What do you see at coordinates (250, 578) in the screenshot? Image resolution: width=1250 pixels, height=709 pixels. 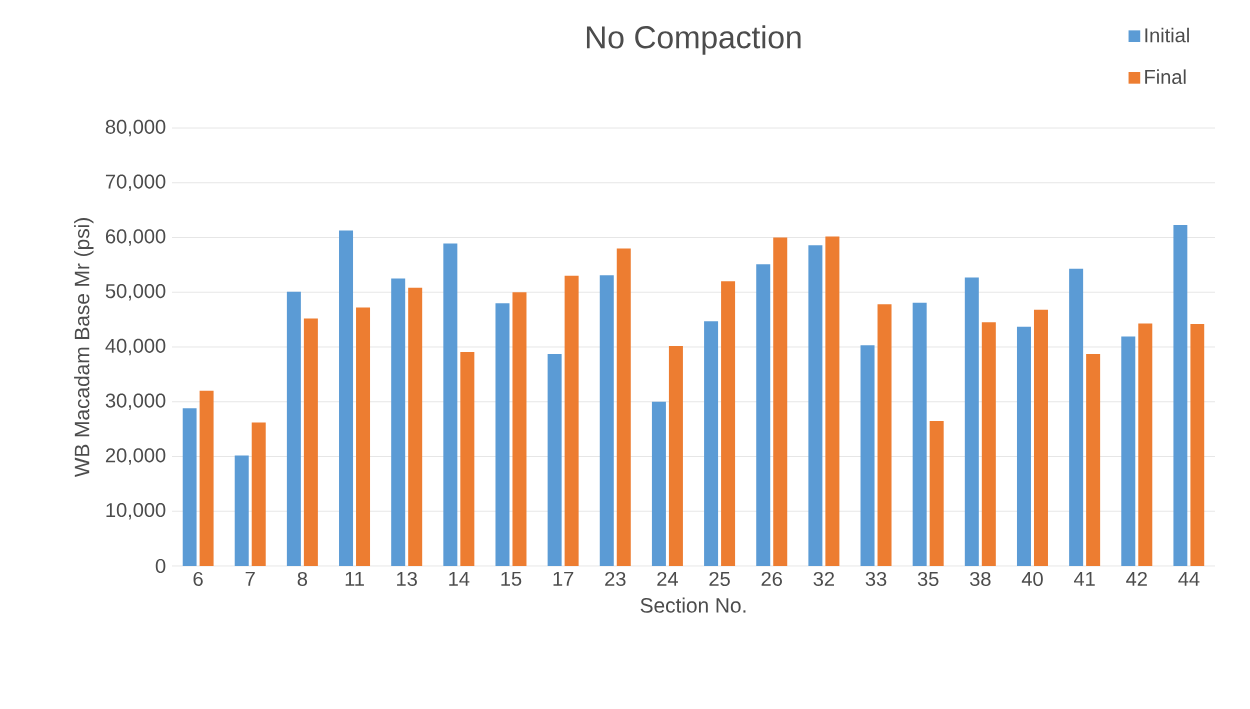 I see `x-tick-label: 7` at bounding box center [250, 578].